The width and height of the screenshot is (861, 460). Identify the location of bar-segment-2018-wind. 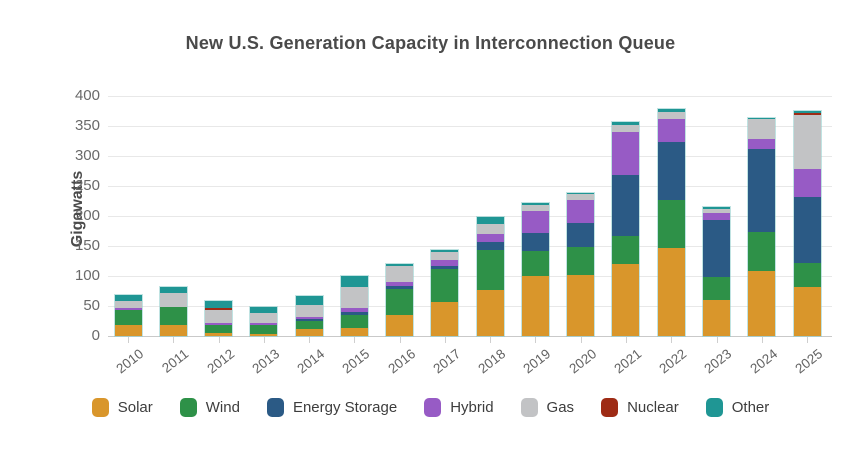
(490, 270).